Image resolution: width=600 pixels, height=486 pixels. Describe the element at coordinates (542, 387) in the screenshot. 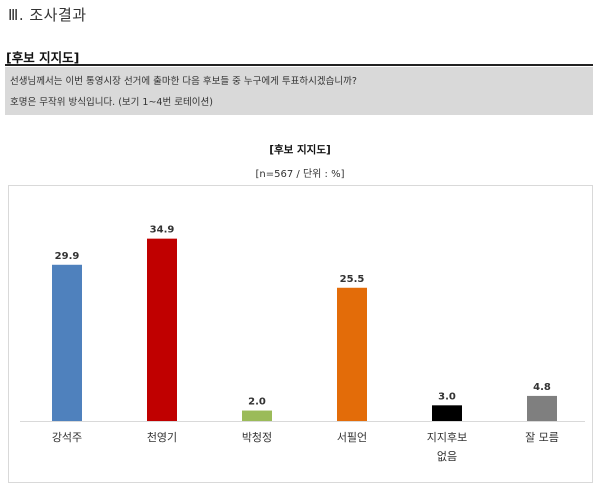

I see `data-label-6: 4.8` at that location.